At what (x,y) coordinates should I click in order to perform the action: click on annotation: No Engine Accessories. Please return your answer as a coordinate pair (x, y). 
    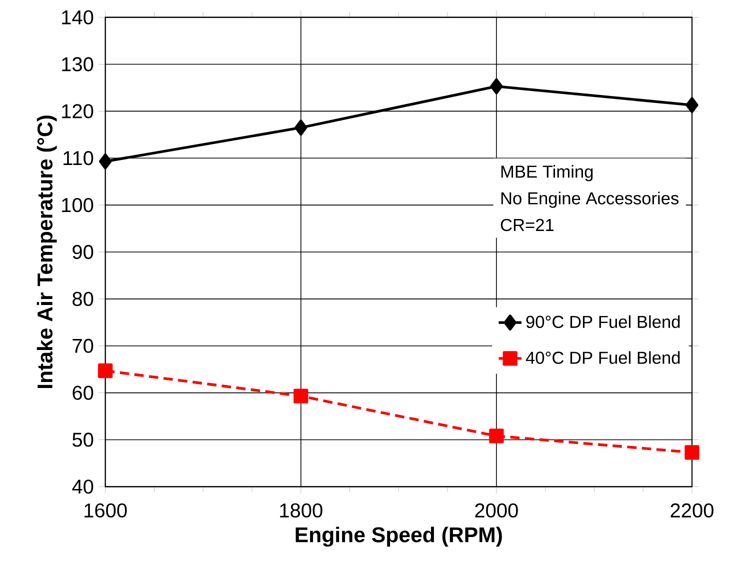
    Looking at the image, I should click on (590, 200).